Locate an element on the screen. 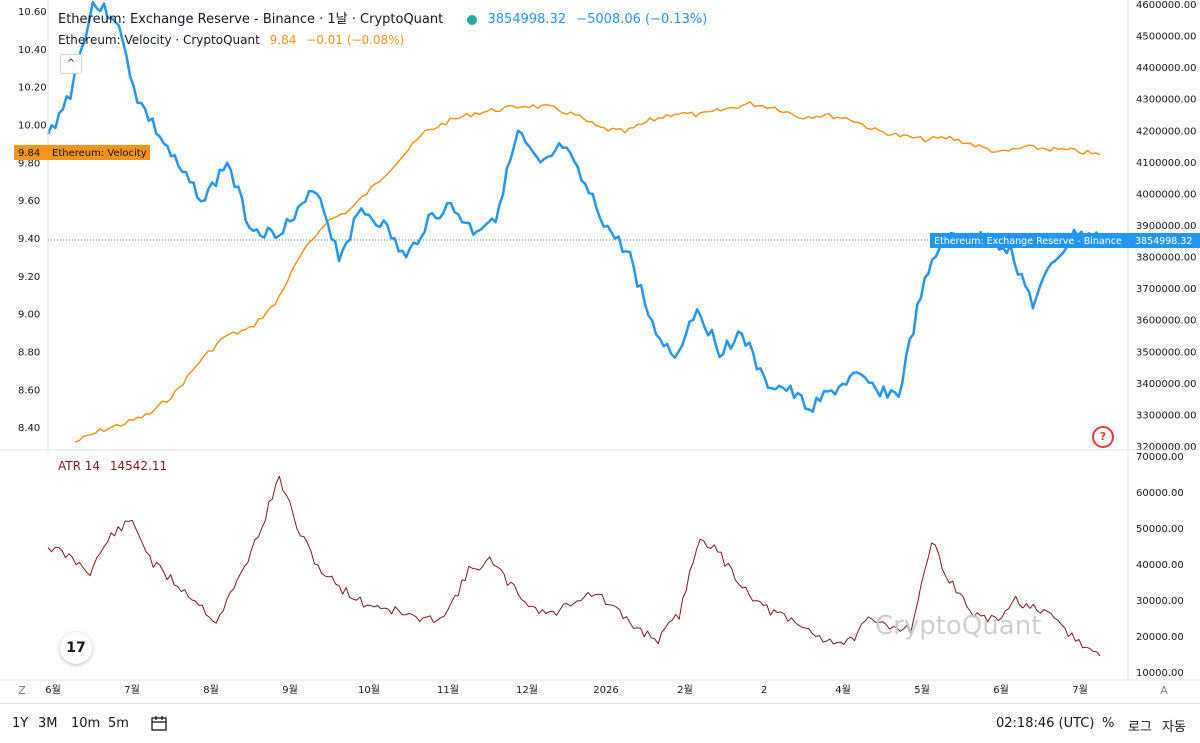 The height and width of the screenshot is (743, 1200). reserve-axis-tag-bg is located at coordinates (1165, 240).